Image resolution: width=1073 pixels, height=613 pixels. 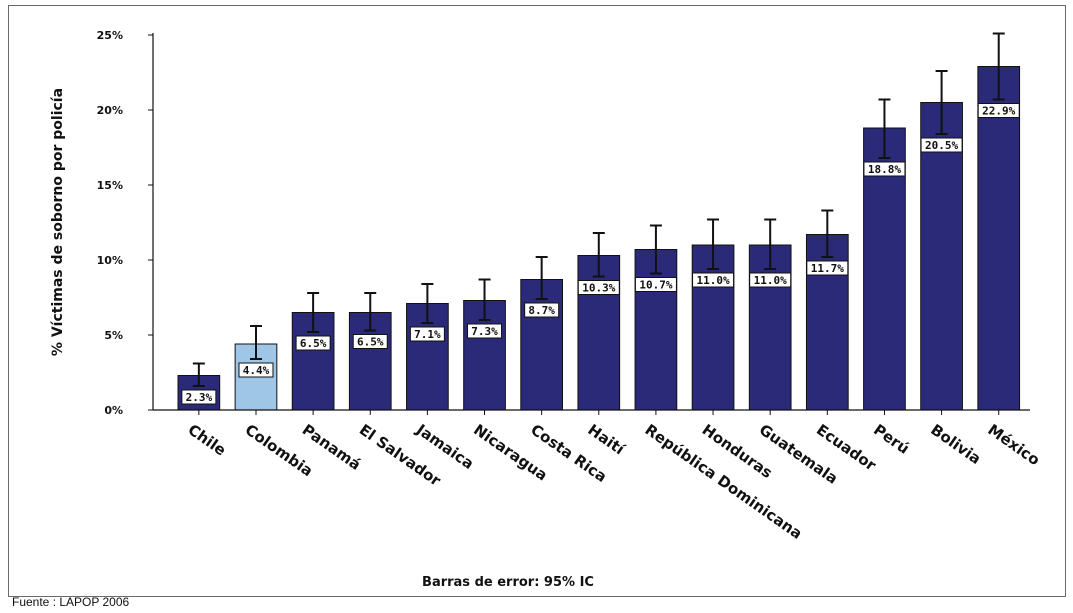 What do you see at coordinates (113, 410) in the screenshot?
I see `y-tick-label: 0%` at bounding box center [113, 410].